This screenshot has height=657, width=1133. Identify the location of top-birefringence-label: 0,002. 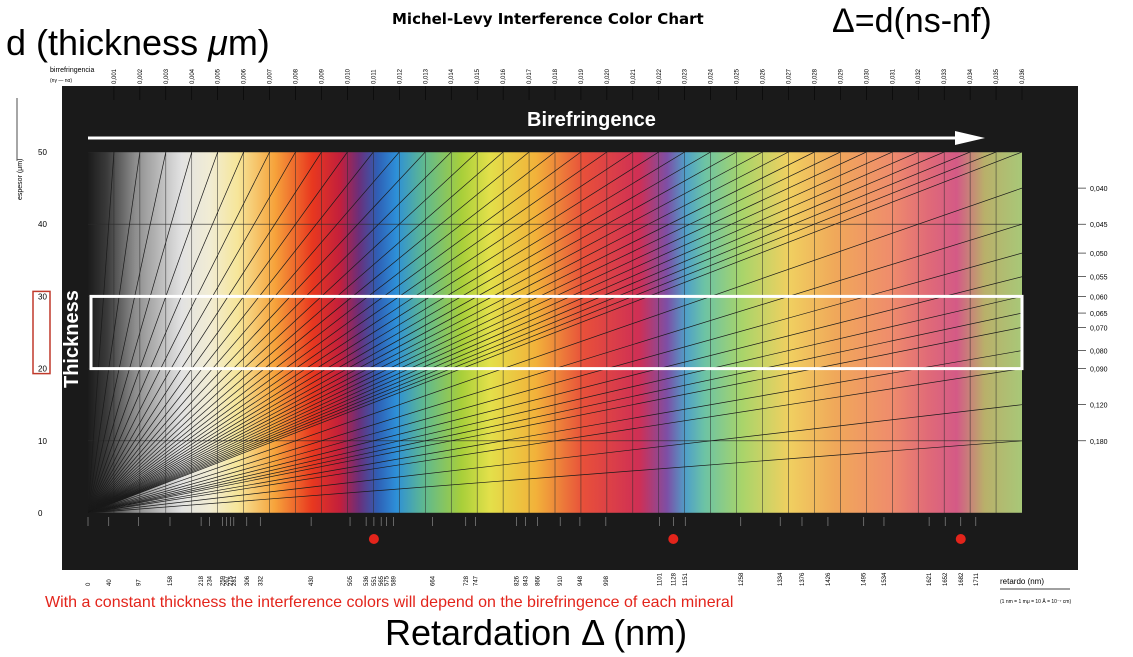
(141, 76).